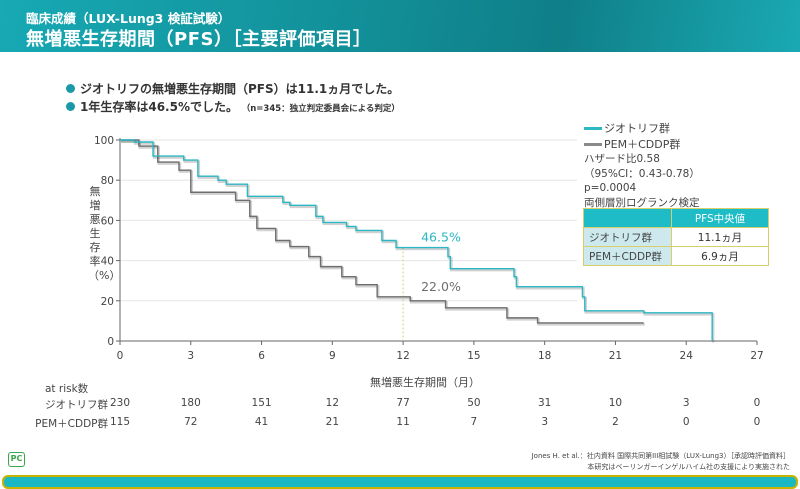  I want to click on bullet-text: ジオトリフの無増悪生存期間（PFS）は11.1ヵ月でした。, so click(240, 89).